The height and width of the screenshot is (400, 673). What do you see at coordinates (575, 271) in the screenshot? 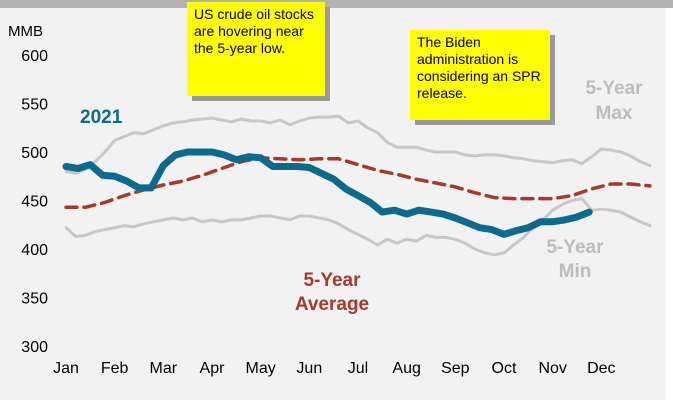
I see `series-label-min-line2: Min` at bounding box center [575, 271].